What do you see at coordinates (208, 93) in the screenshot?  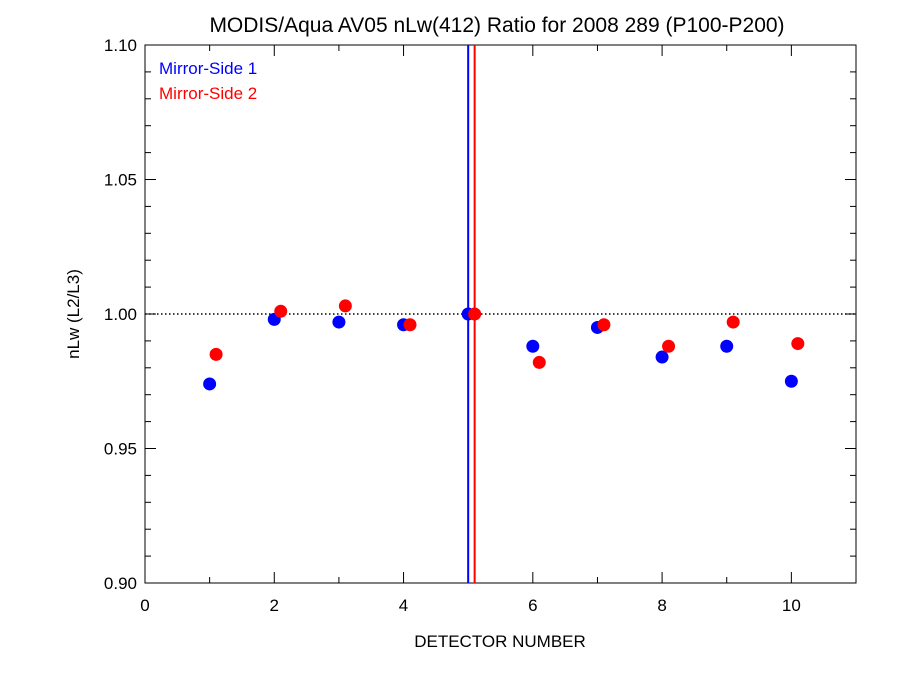 I see `legend-entry: Mirror-Side 2` at bounding box center [208, 93].